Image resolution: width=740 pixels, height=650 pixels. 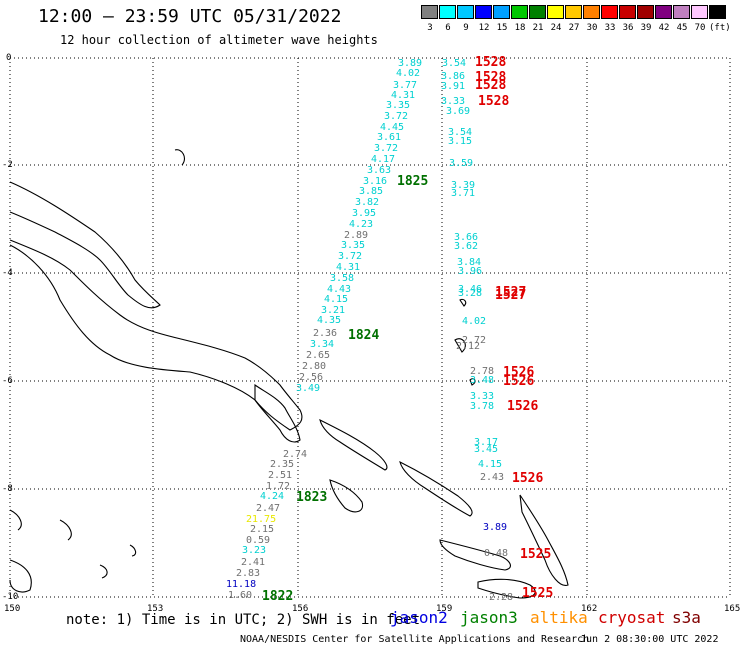 What do you see at coordinates (646, 28) in the screenshot?
I see `colorbar-label: 39` at bounding box center [646, 28].